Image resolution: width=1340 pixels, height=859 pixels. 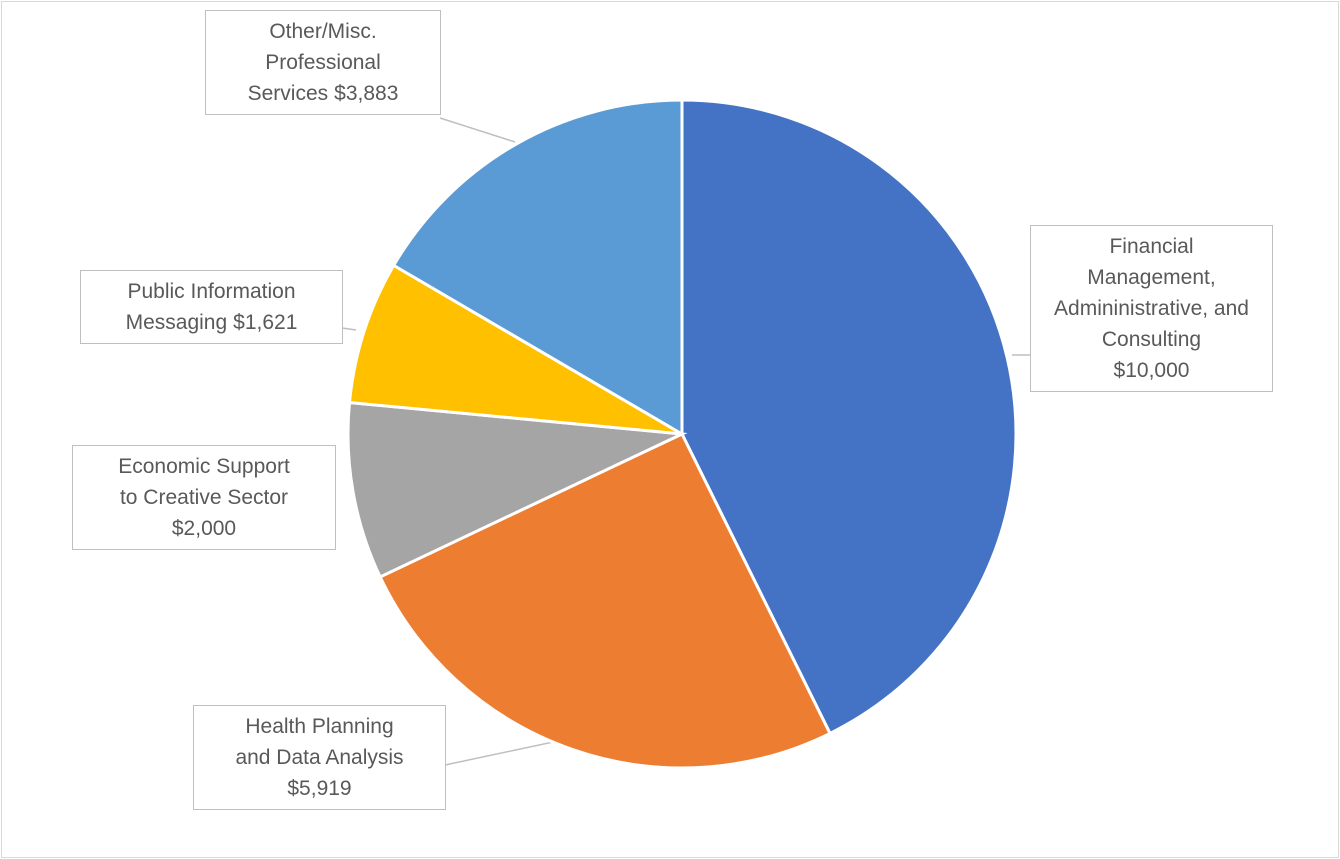 I want to click on data-label: Public Information Messaging $1,621, so click(x=211, y=307).